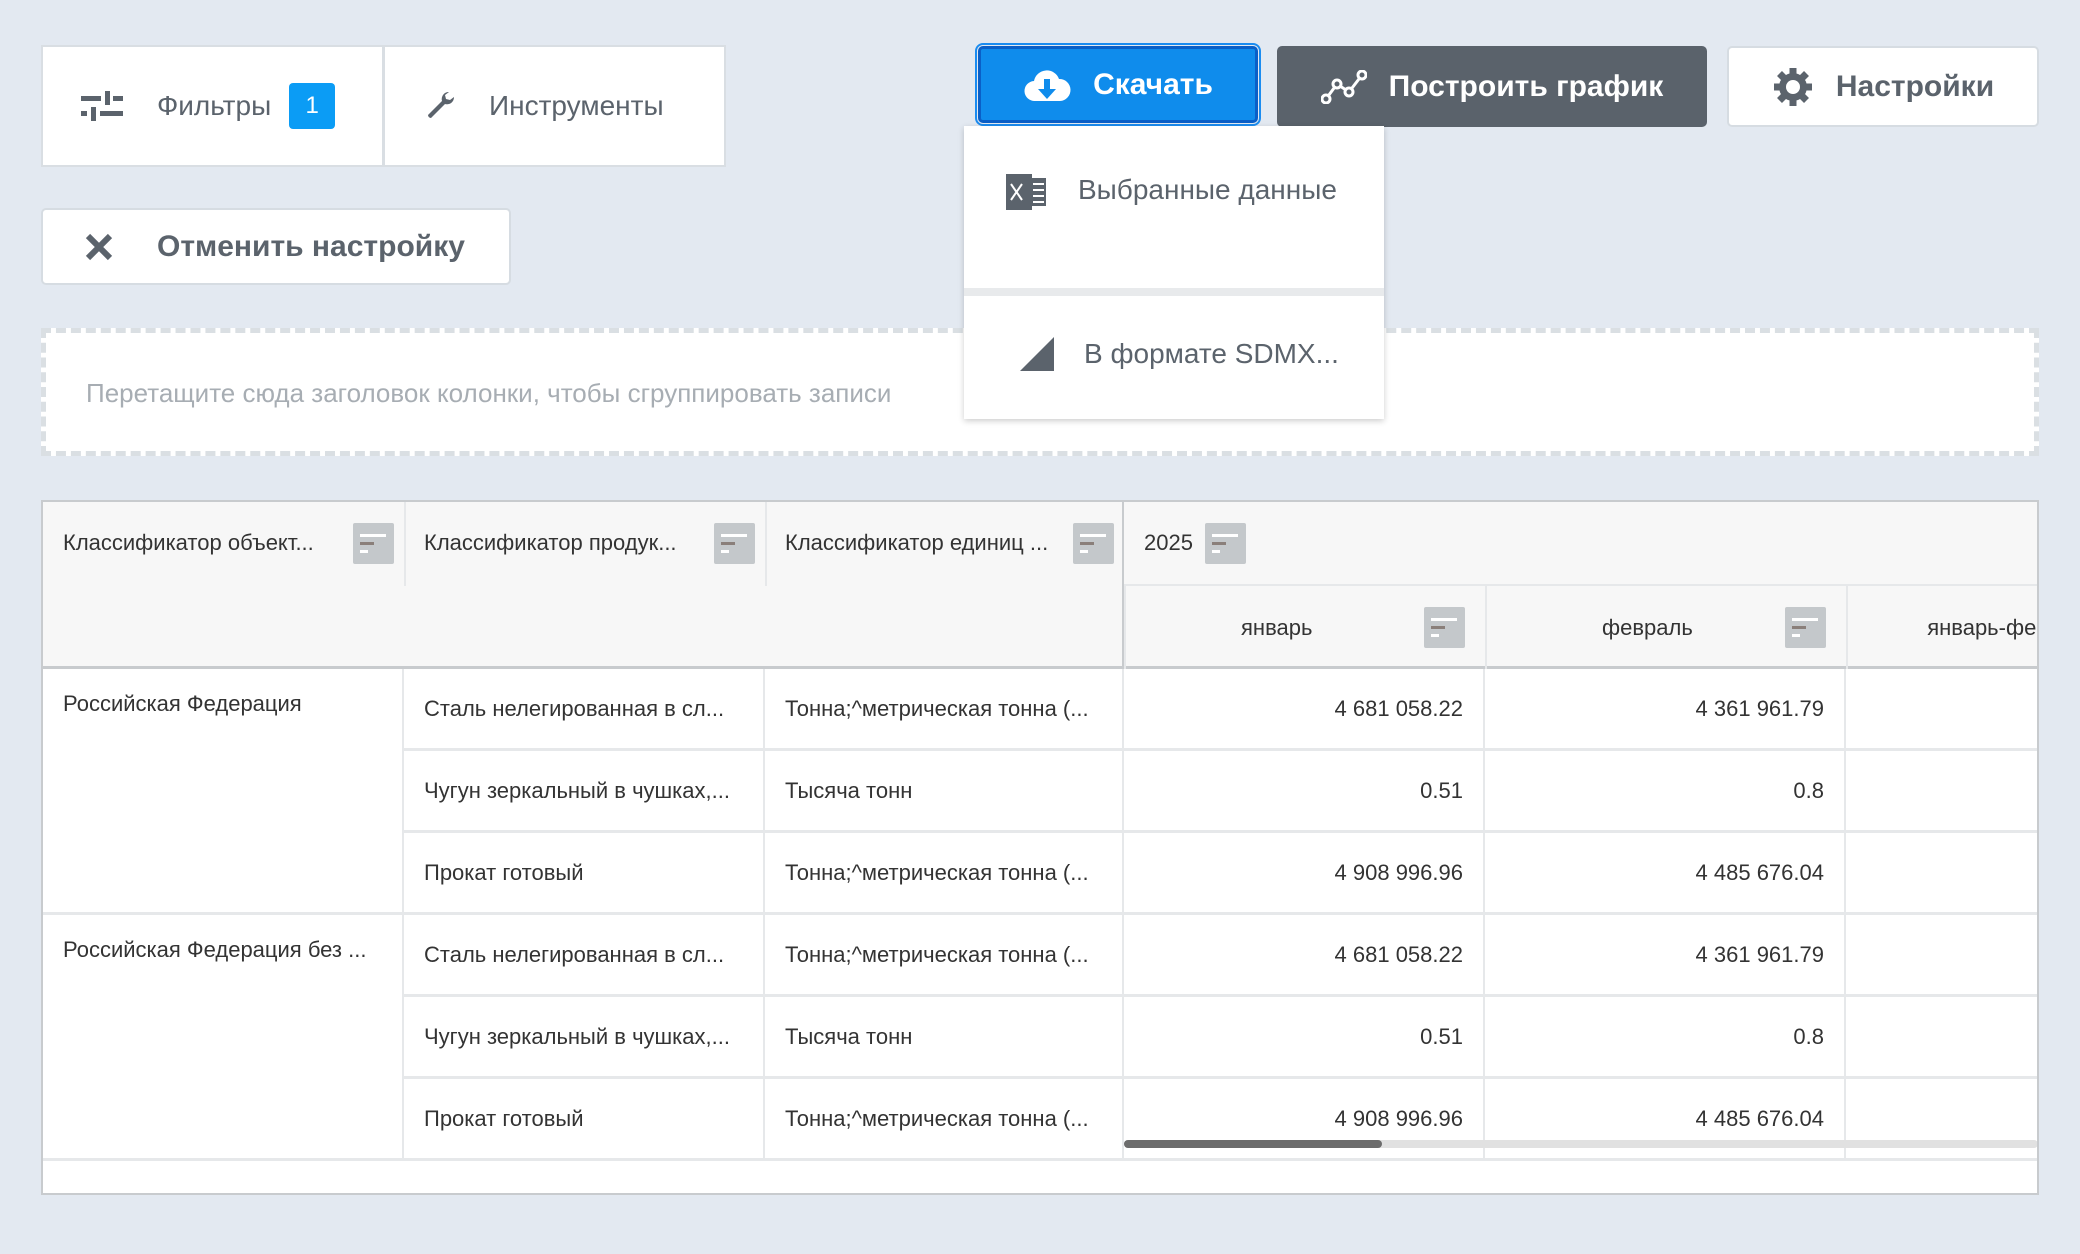  I want to click on year-header: 2025, so click(1195, 543).